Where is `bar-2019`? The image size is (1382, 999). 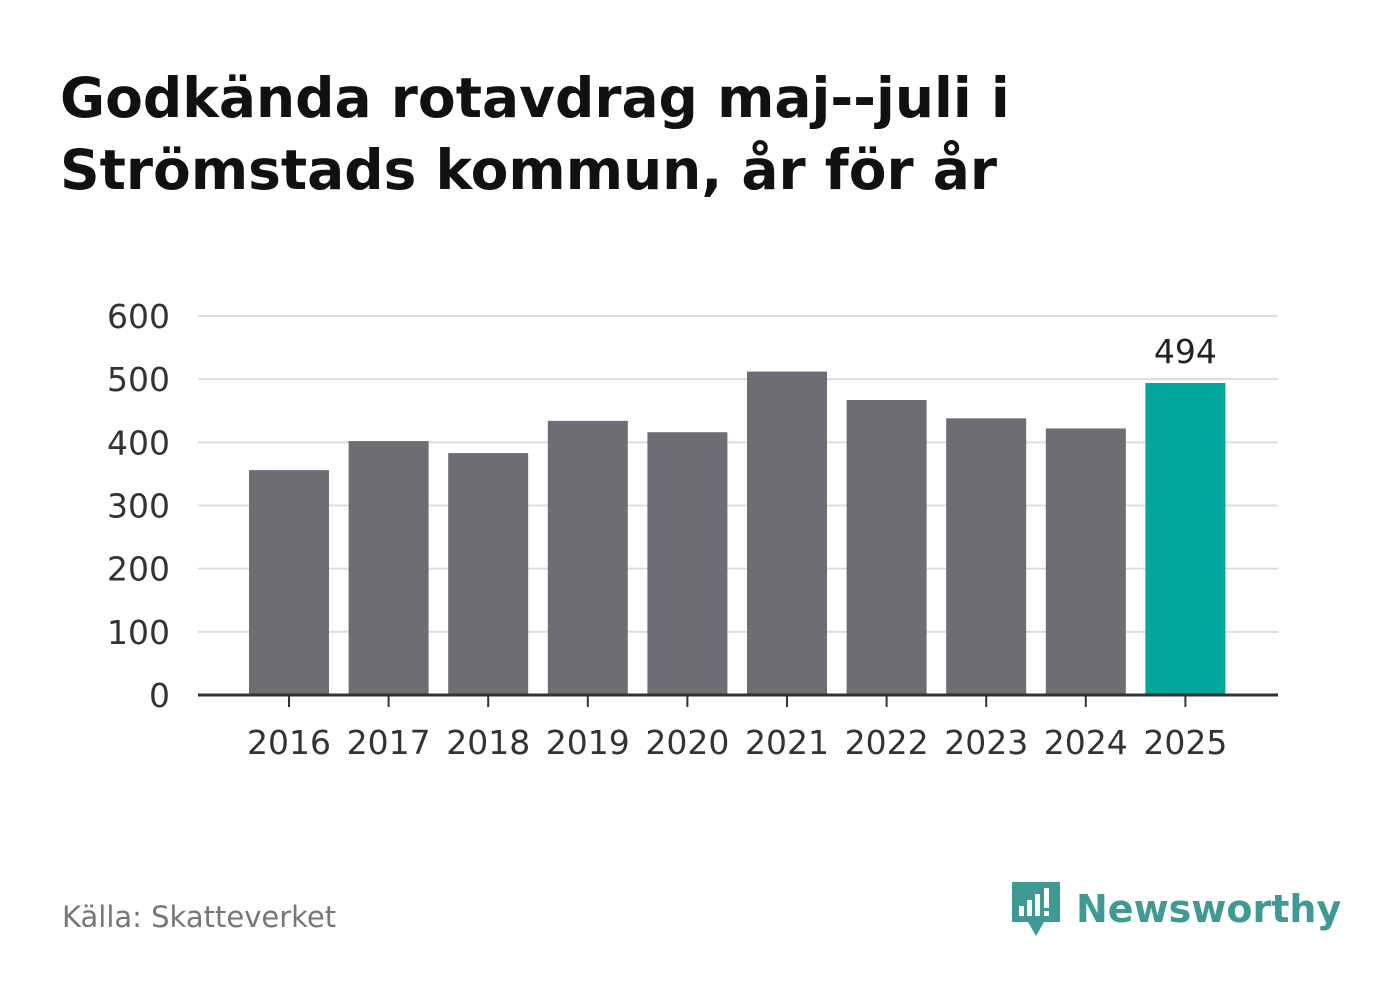
bar-2019 is located at coordinates (587, 557).